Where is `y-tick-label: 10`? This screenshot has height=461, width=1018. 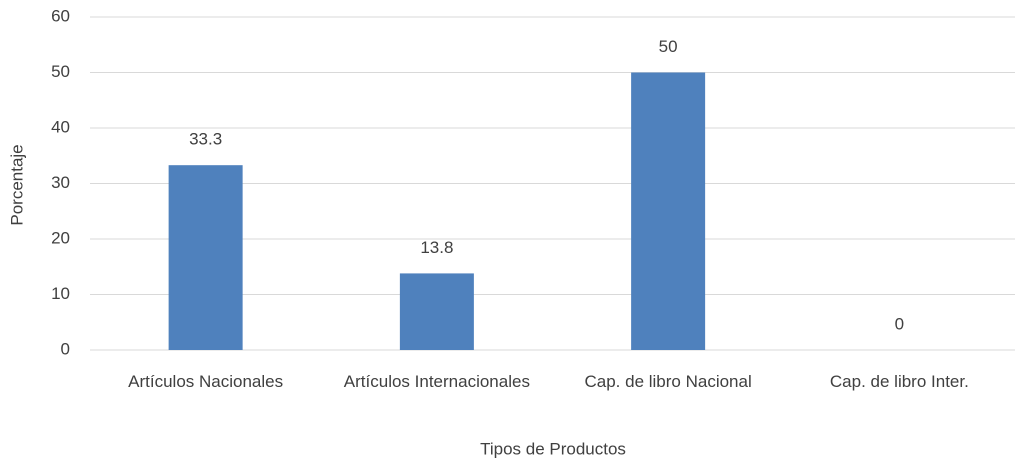 y-tick-label: 10 is located at coordinates (60, 293).